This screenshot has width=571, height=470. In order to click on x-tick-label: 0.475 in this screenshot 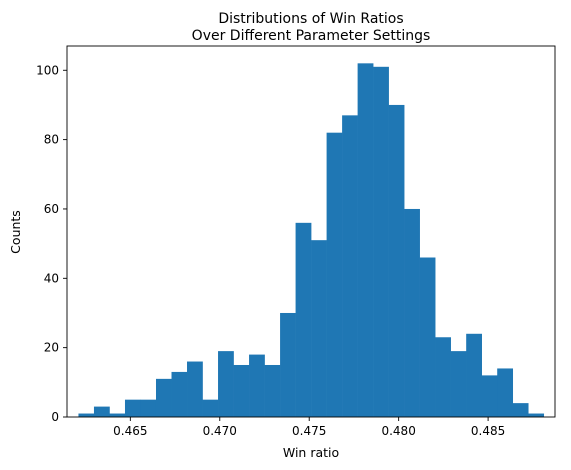, I will do `click(309, 431)`.